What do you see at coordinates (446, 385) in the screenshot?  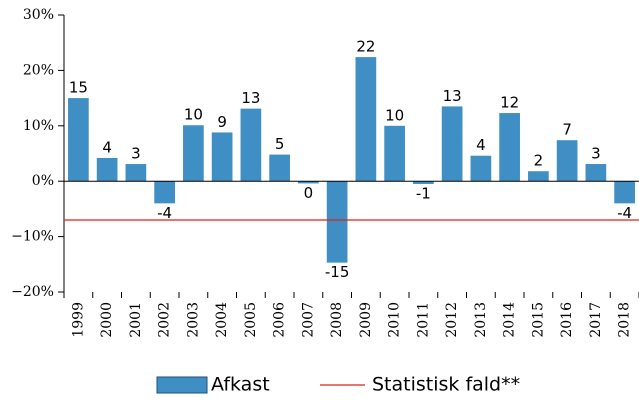 I see `legend-label: Statistisk fald**` at bounding box center [446, 385].